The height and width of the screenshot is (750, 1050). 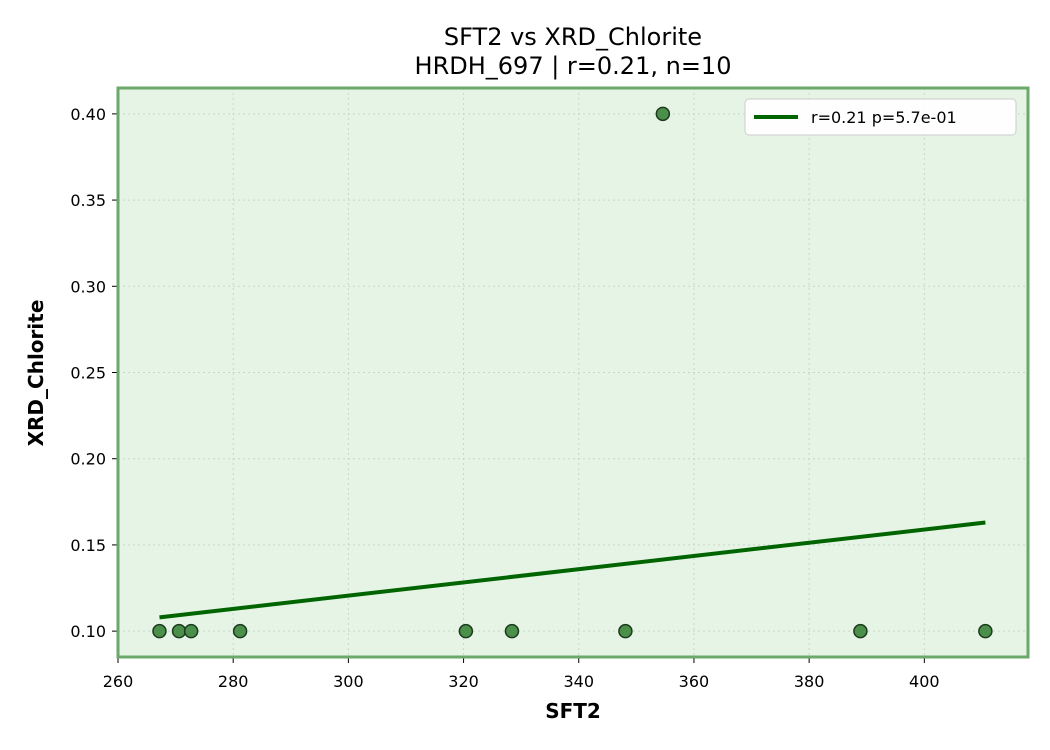 What do you see at coordinates (88, 459) in the screenshot?
I see `y-tick-label: 0.20` at bounding box center [88, 459].